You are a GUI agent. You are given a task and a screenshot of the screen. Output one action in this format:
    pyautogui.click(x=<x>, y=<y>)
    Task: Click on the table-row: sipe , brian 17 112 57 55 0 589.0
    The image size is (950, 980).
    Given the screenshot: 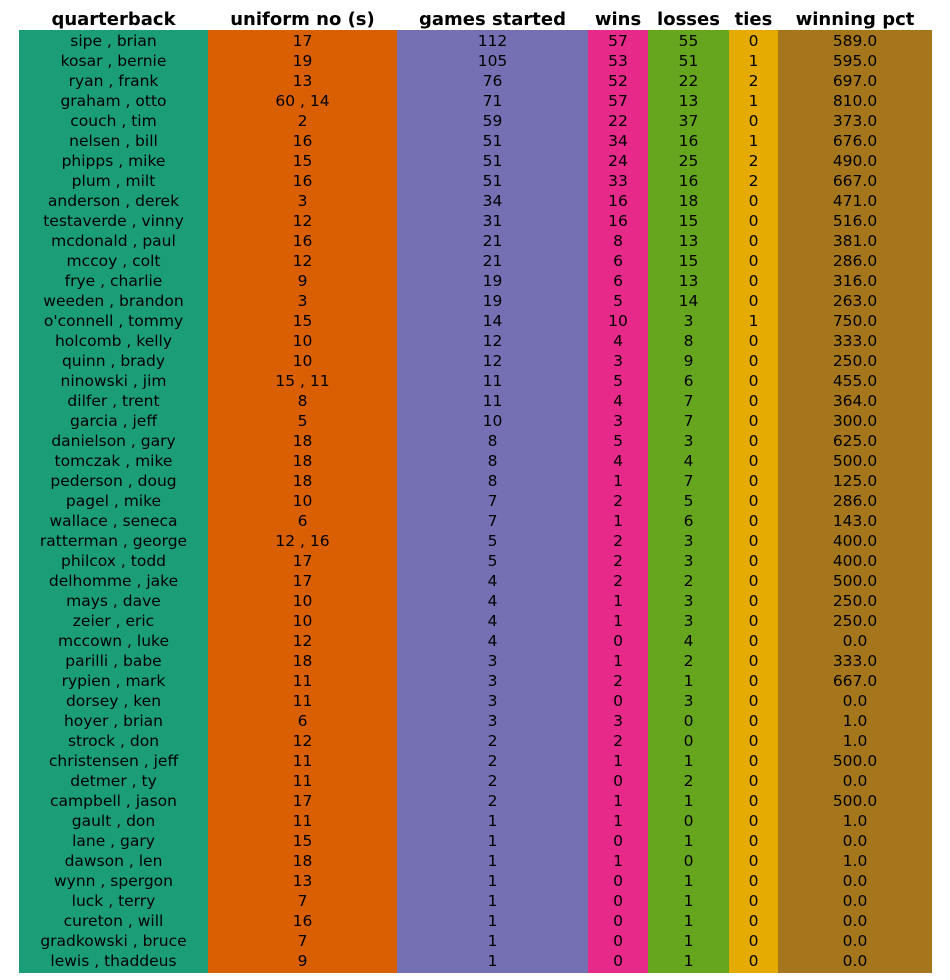 What is the action you would take?
    pyautogui.click(x=475, y=41)
    